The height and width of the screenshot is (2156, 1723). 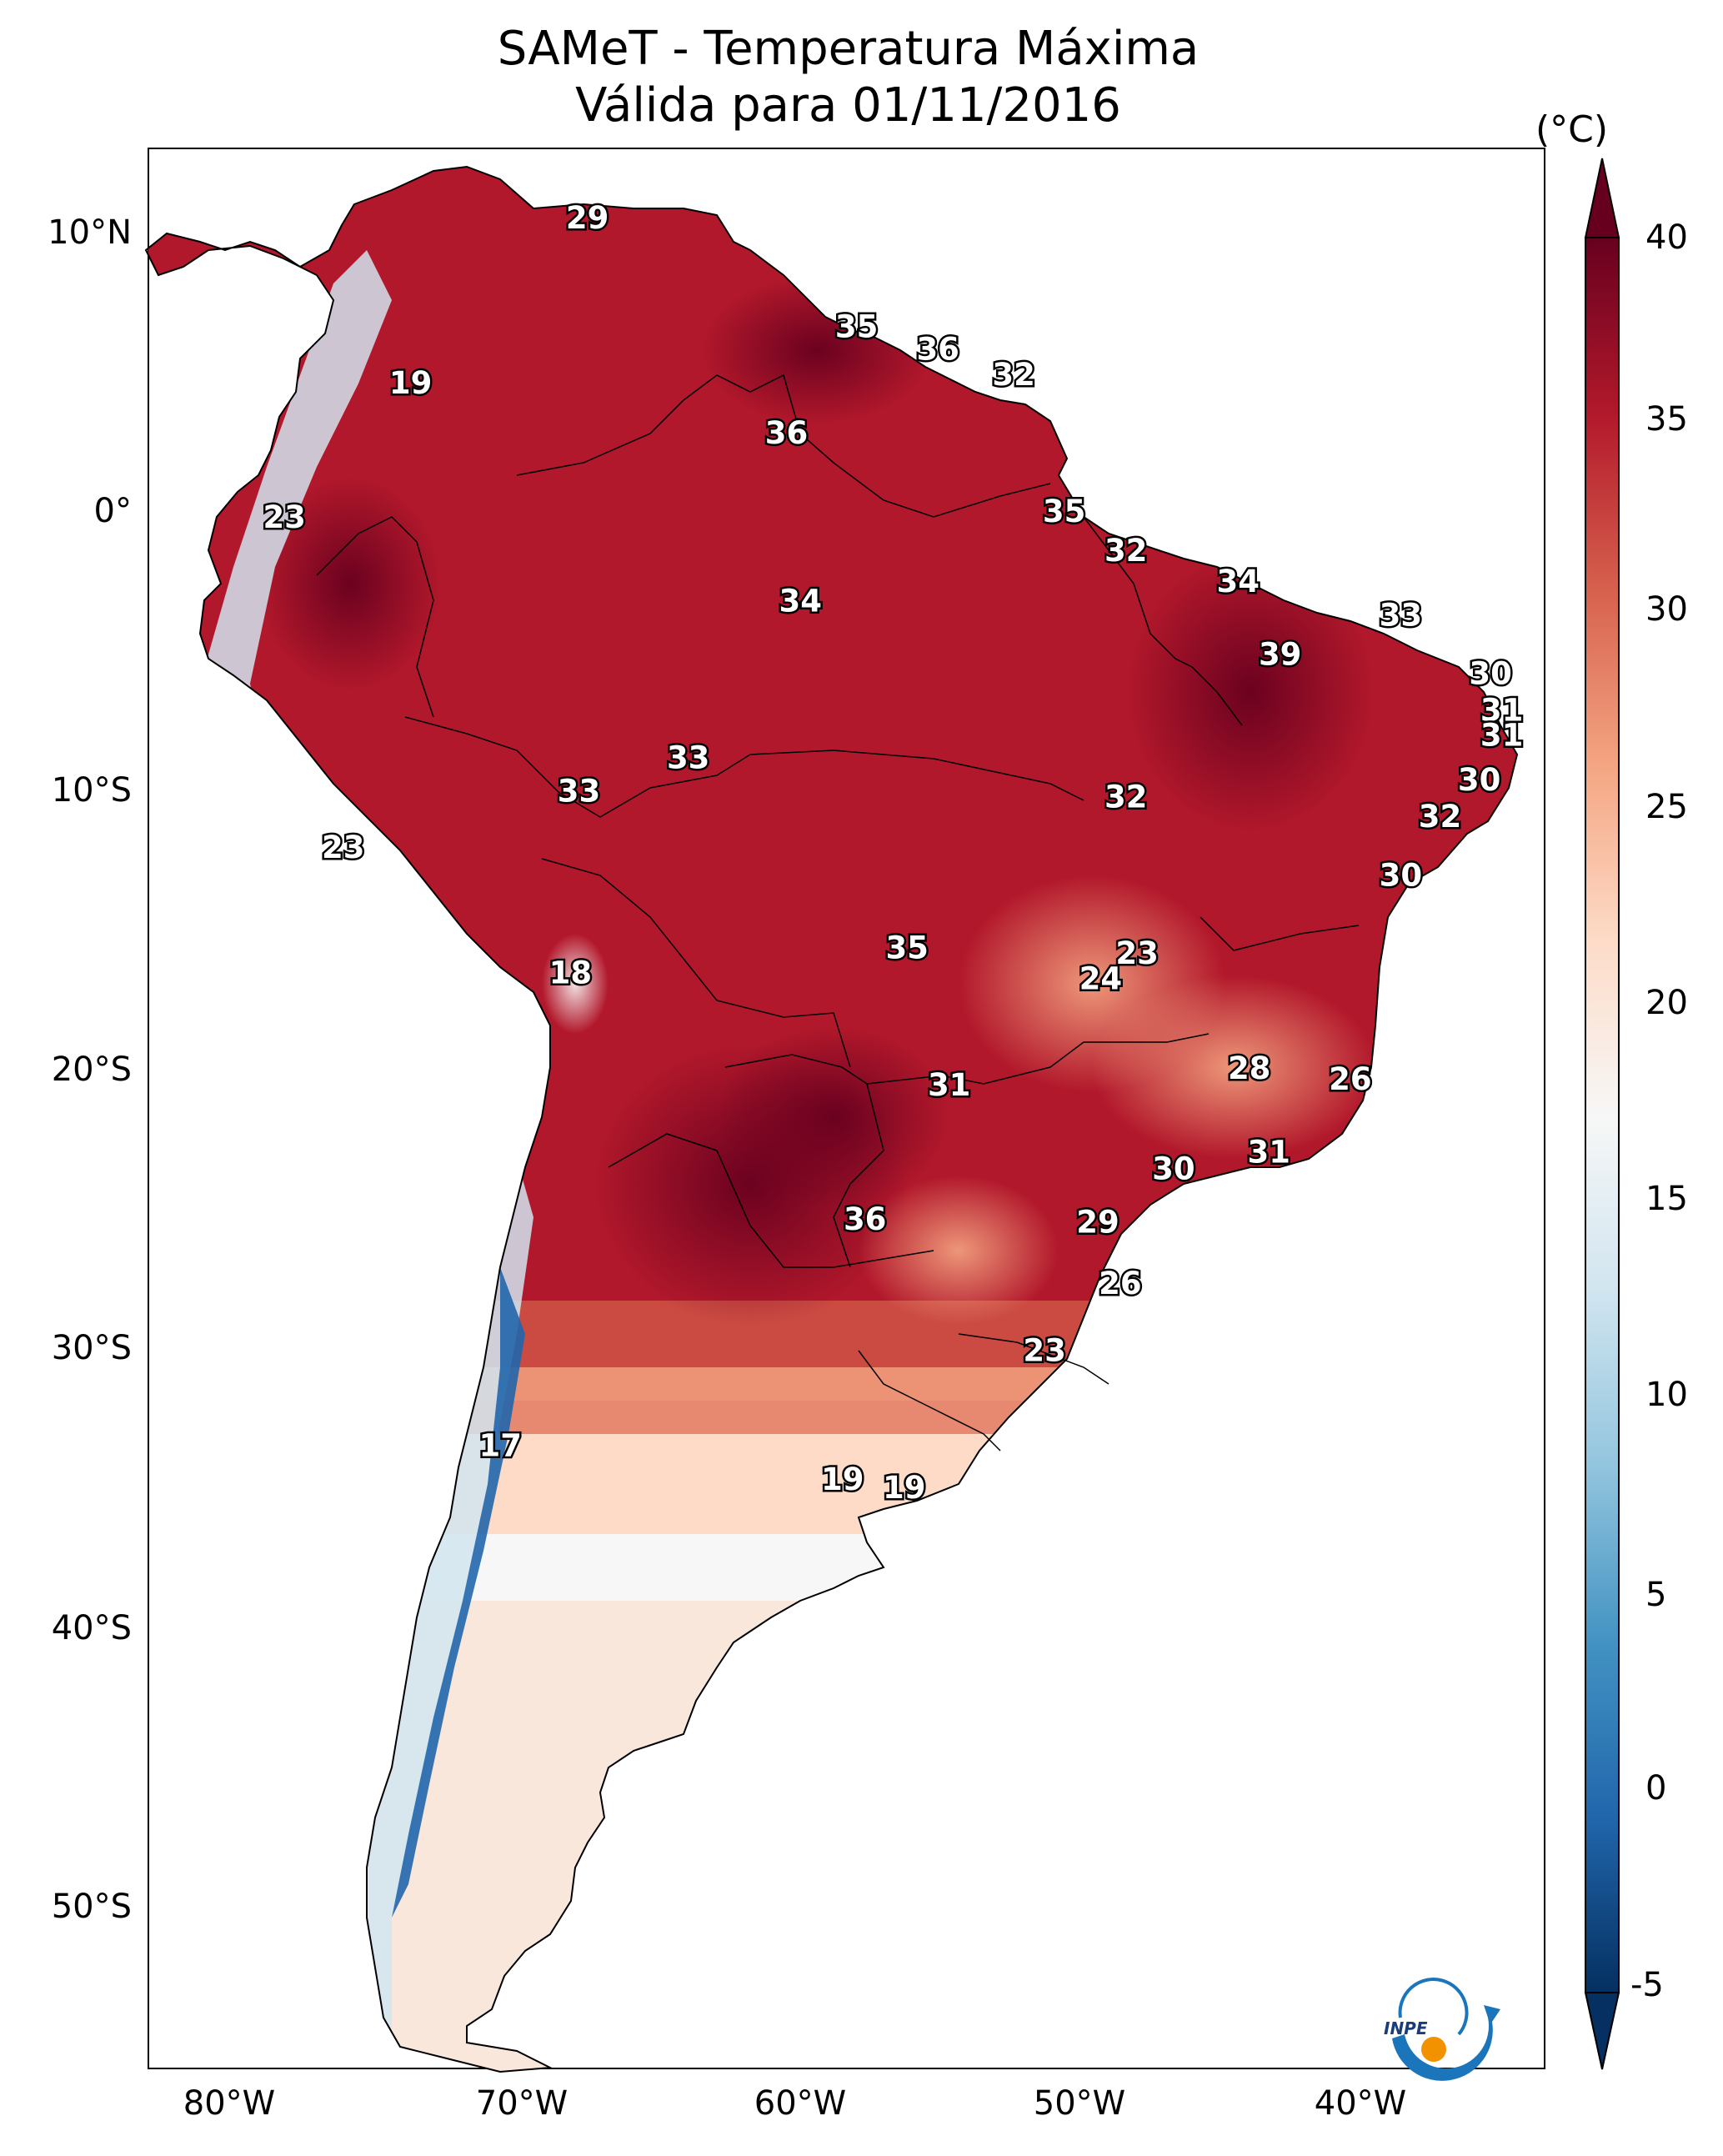 I want to click on colorbar-tick-0: 0, so click(x=1656, y=1788).